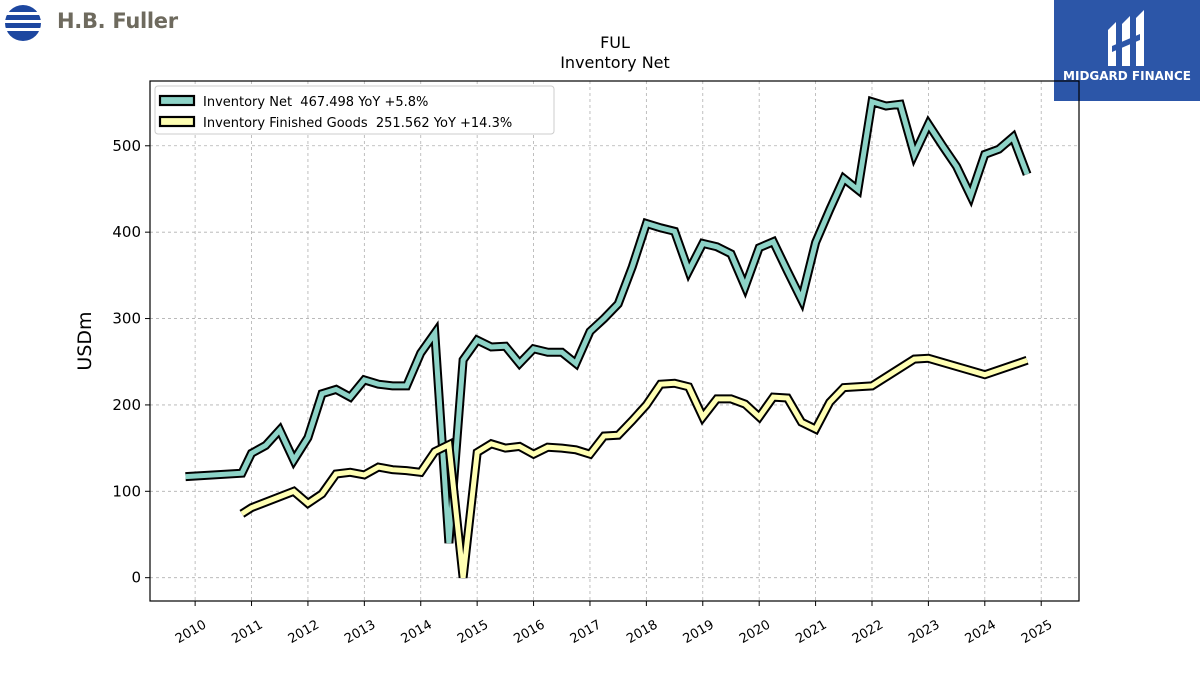 Image resolution: width=1200 pixels, height=675 pixels. Describe the element at coordinates (755, 632) in the screenshot. I see `x-tick-label: 2020` at that location.